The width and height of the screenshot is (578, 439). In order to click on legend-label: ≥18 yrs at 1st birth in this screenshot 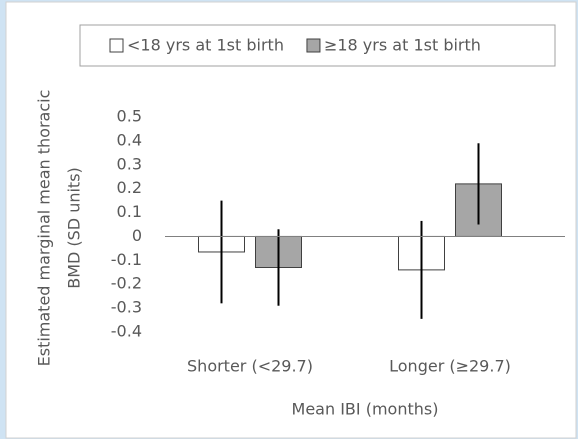, I will do `click(402, 45)`.